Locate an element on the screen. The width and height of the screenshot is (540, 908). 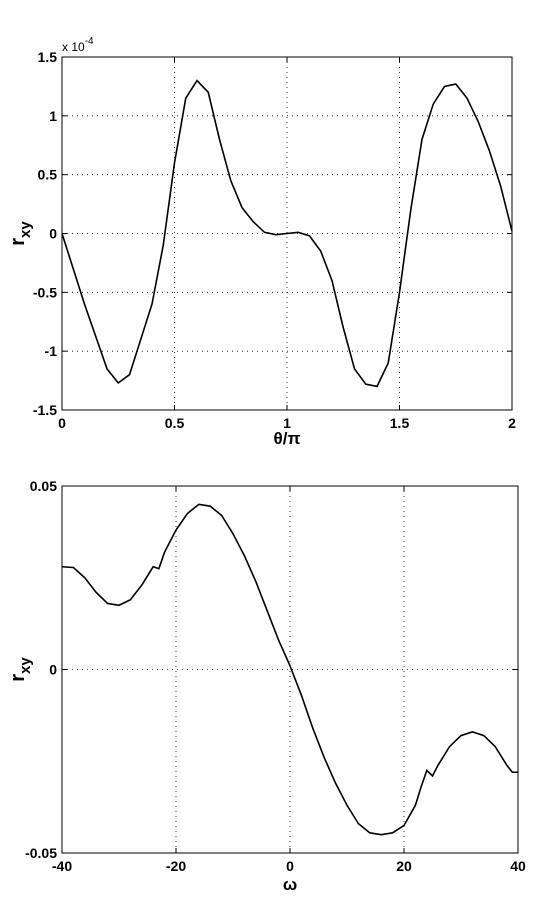
y-tick-label: -0.05 is located at coordinates (41, 853).